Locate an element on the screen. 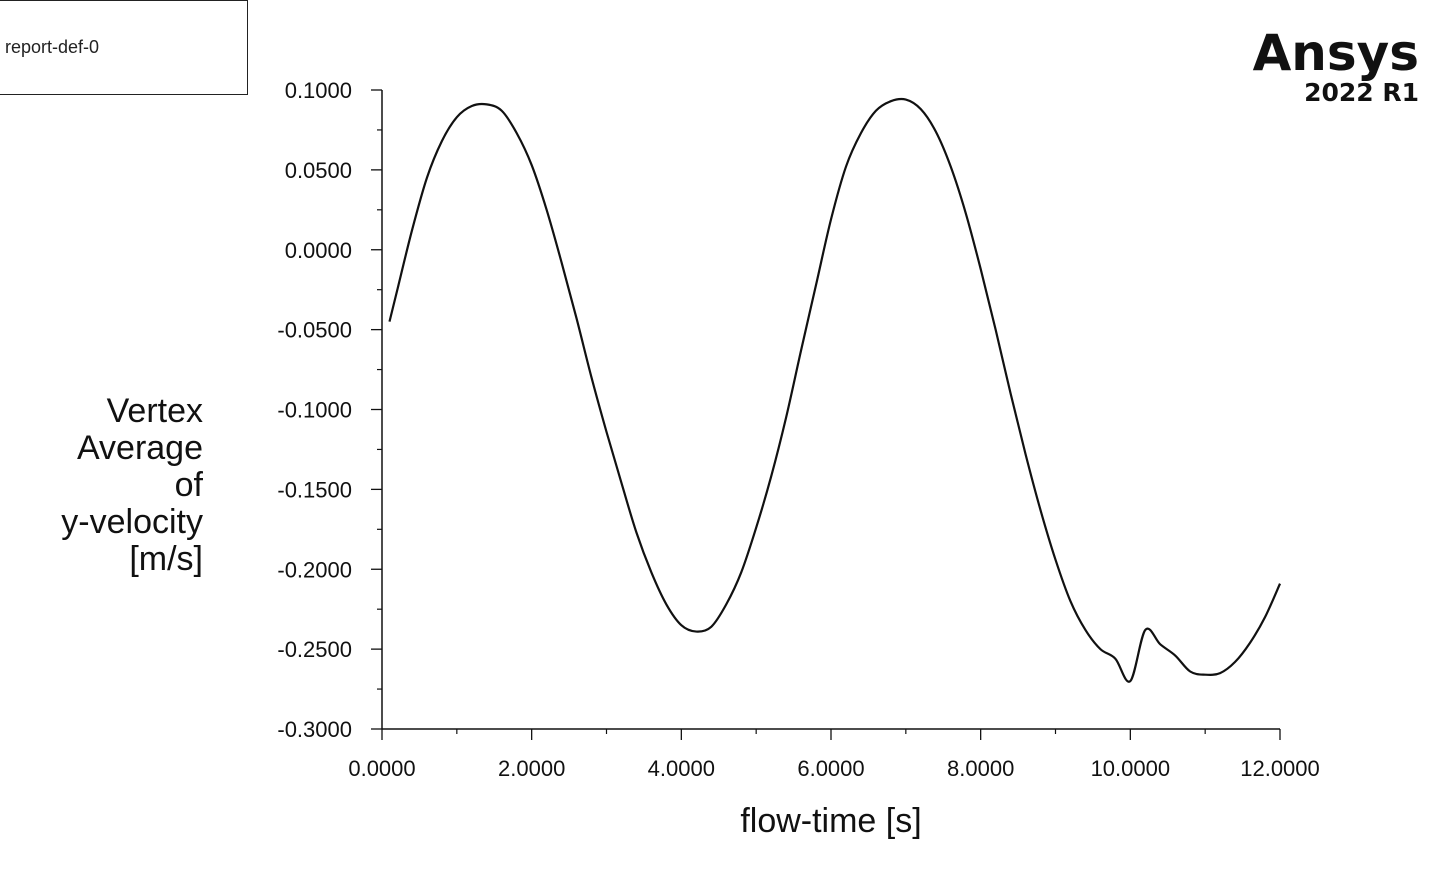 Image resolution: width=1431 pixels, height=875 pixels. x-tick-label: 2.0000 is located at coordinates (531, 768).